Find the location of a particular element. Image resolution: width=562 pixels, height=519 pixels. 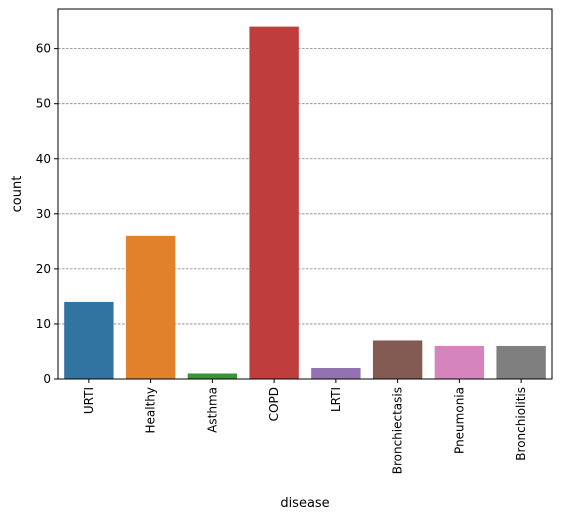

bar-healthy is located at coordinates (150, 307).